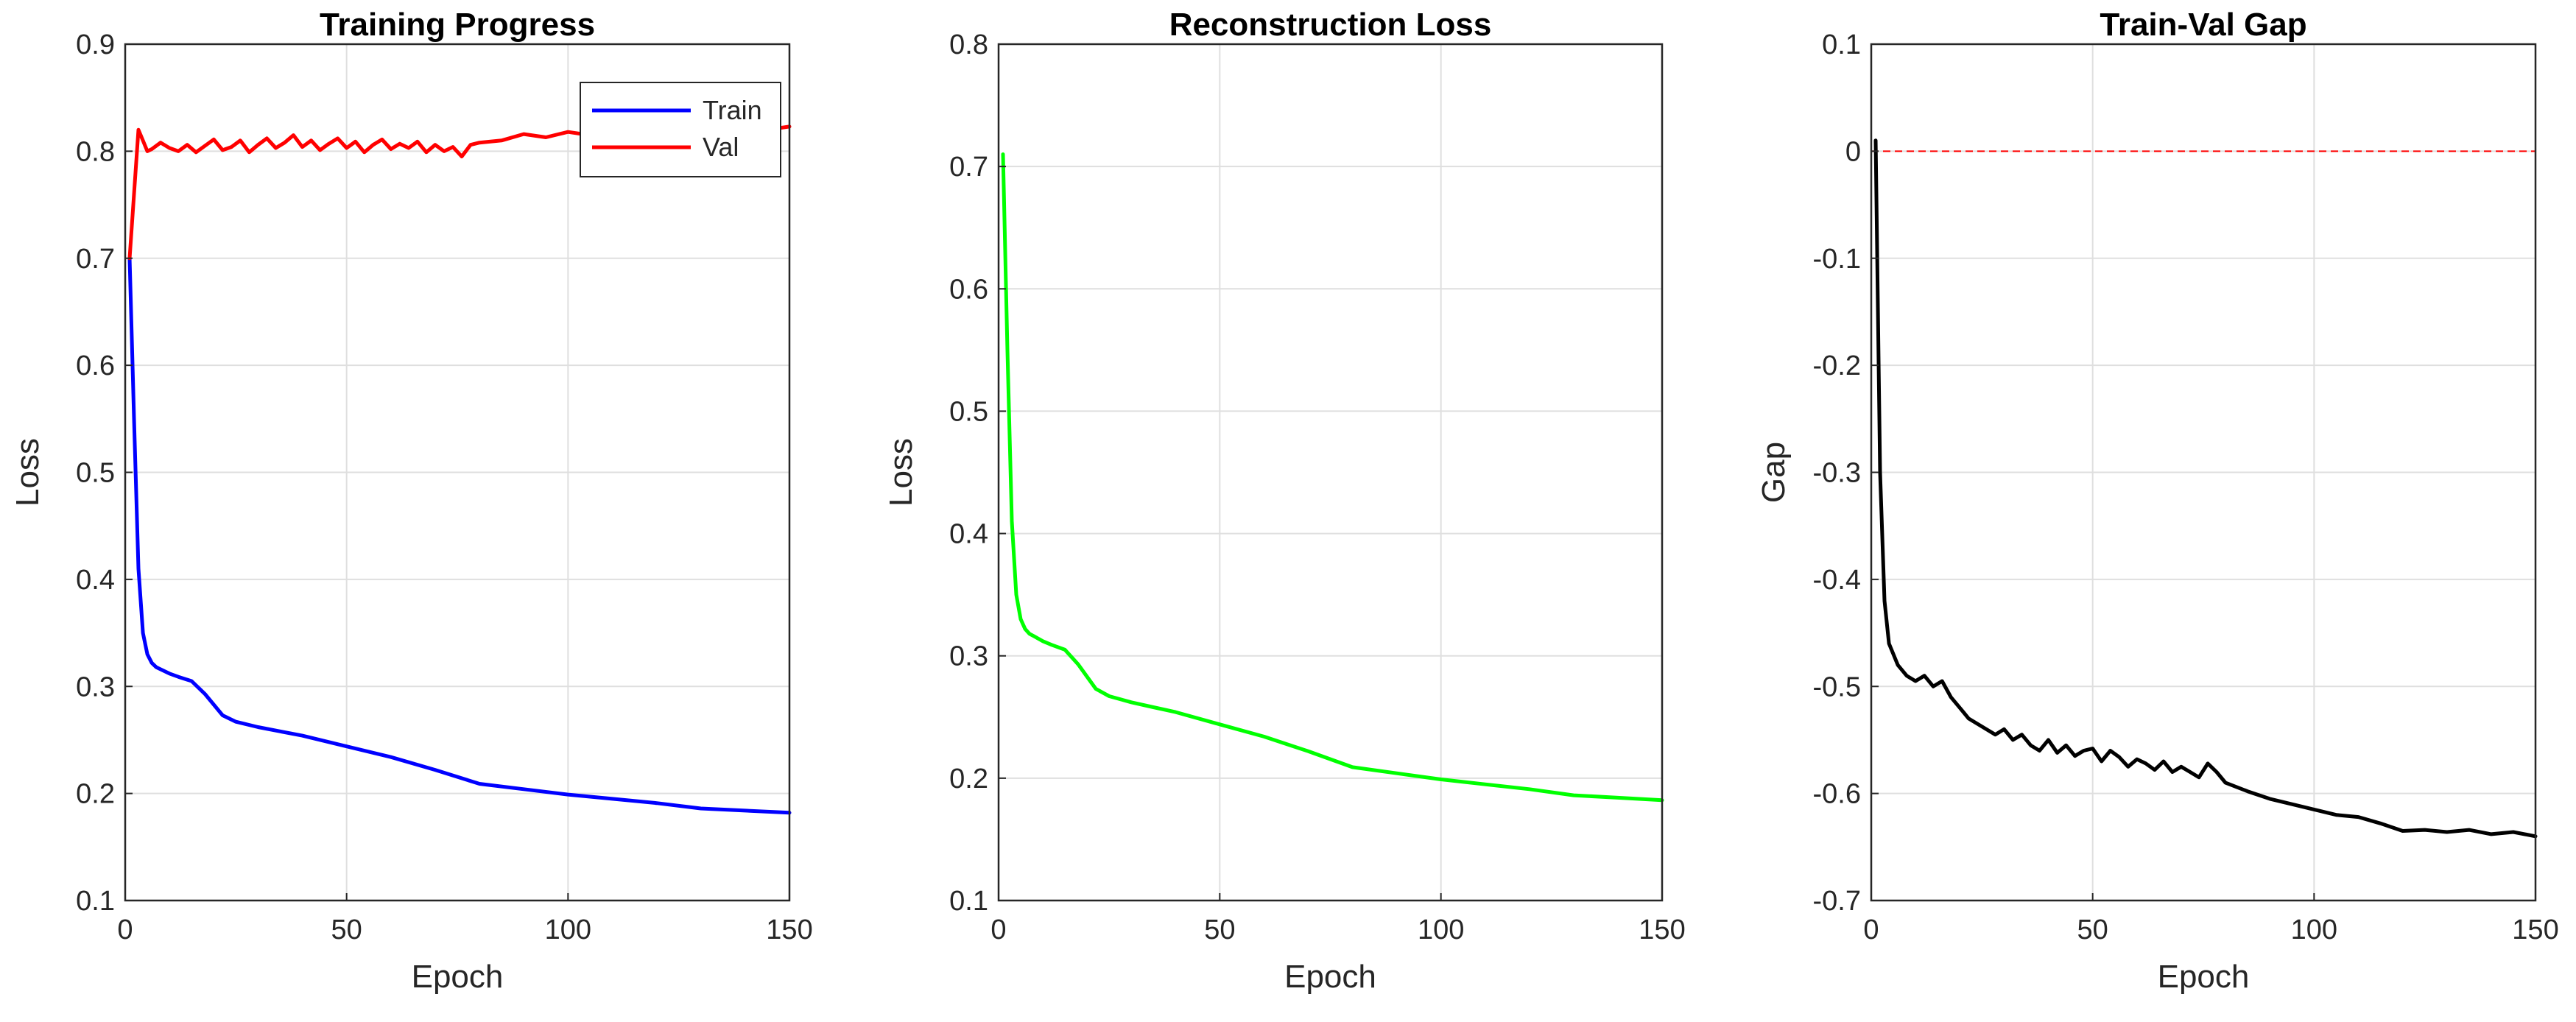  I want to click on chart-title: Training Progress, so click(457, 25).